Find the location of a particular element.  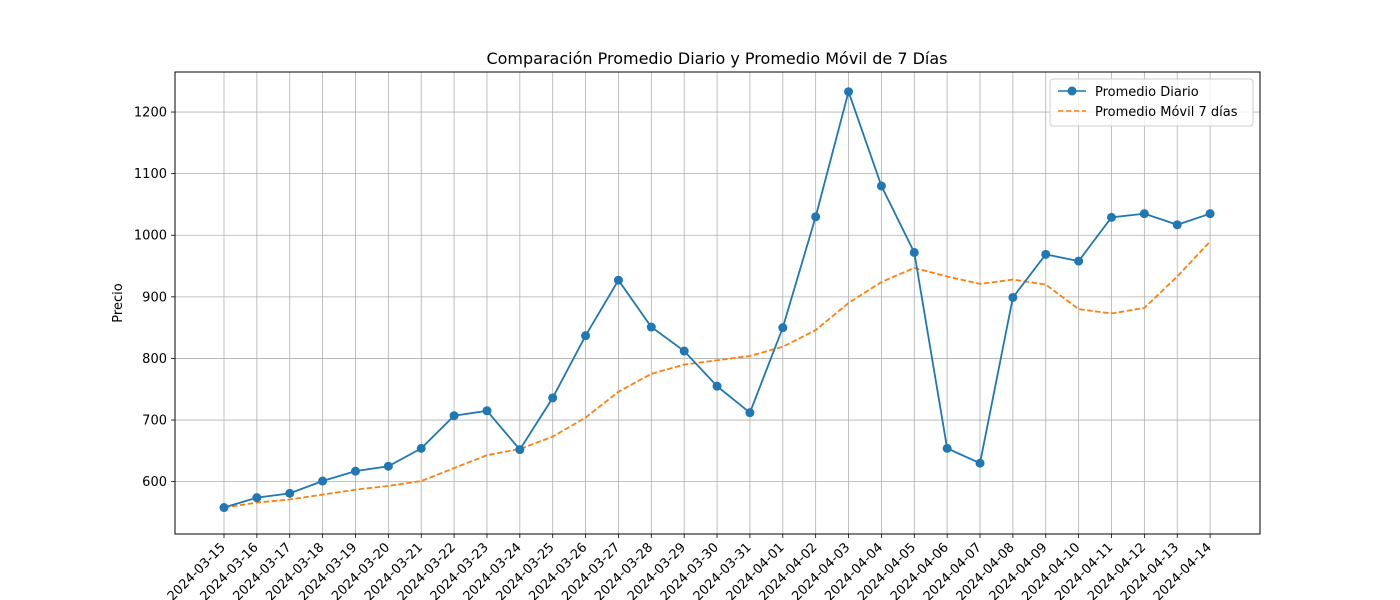

legend-label-daily: Promedio Diario is located at coordinates (1147, 92).